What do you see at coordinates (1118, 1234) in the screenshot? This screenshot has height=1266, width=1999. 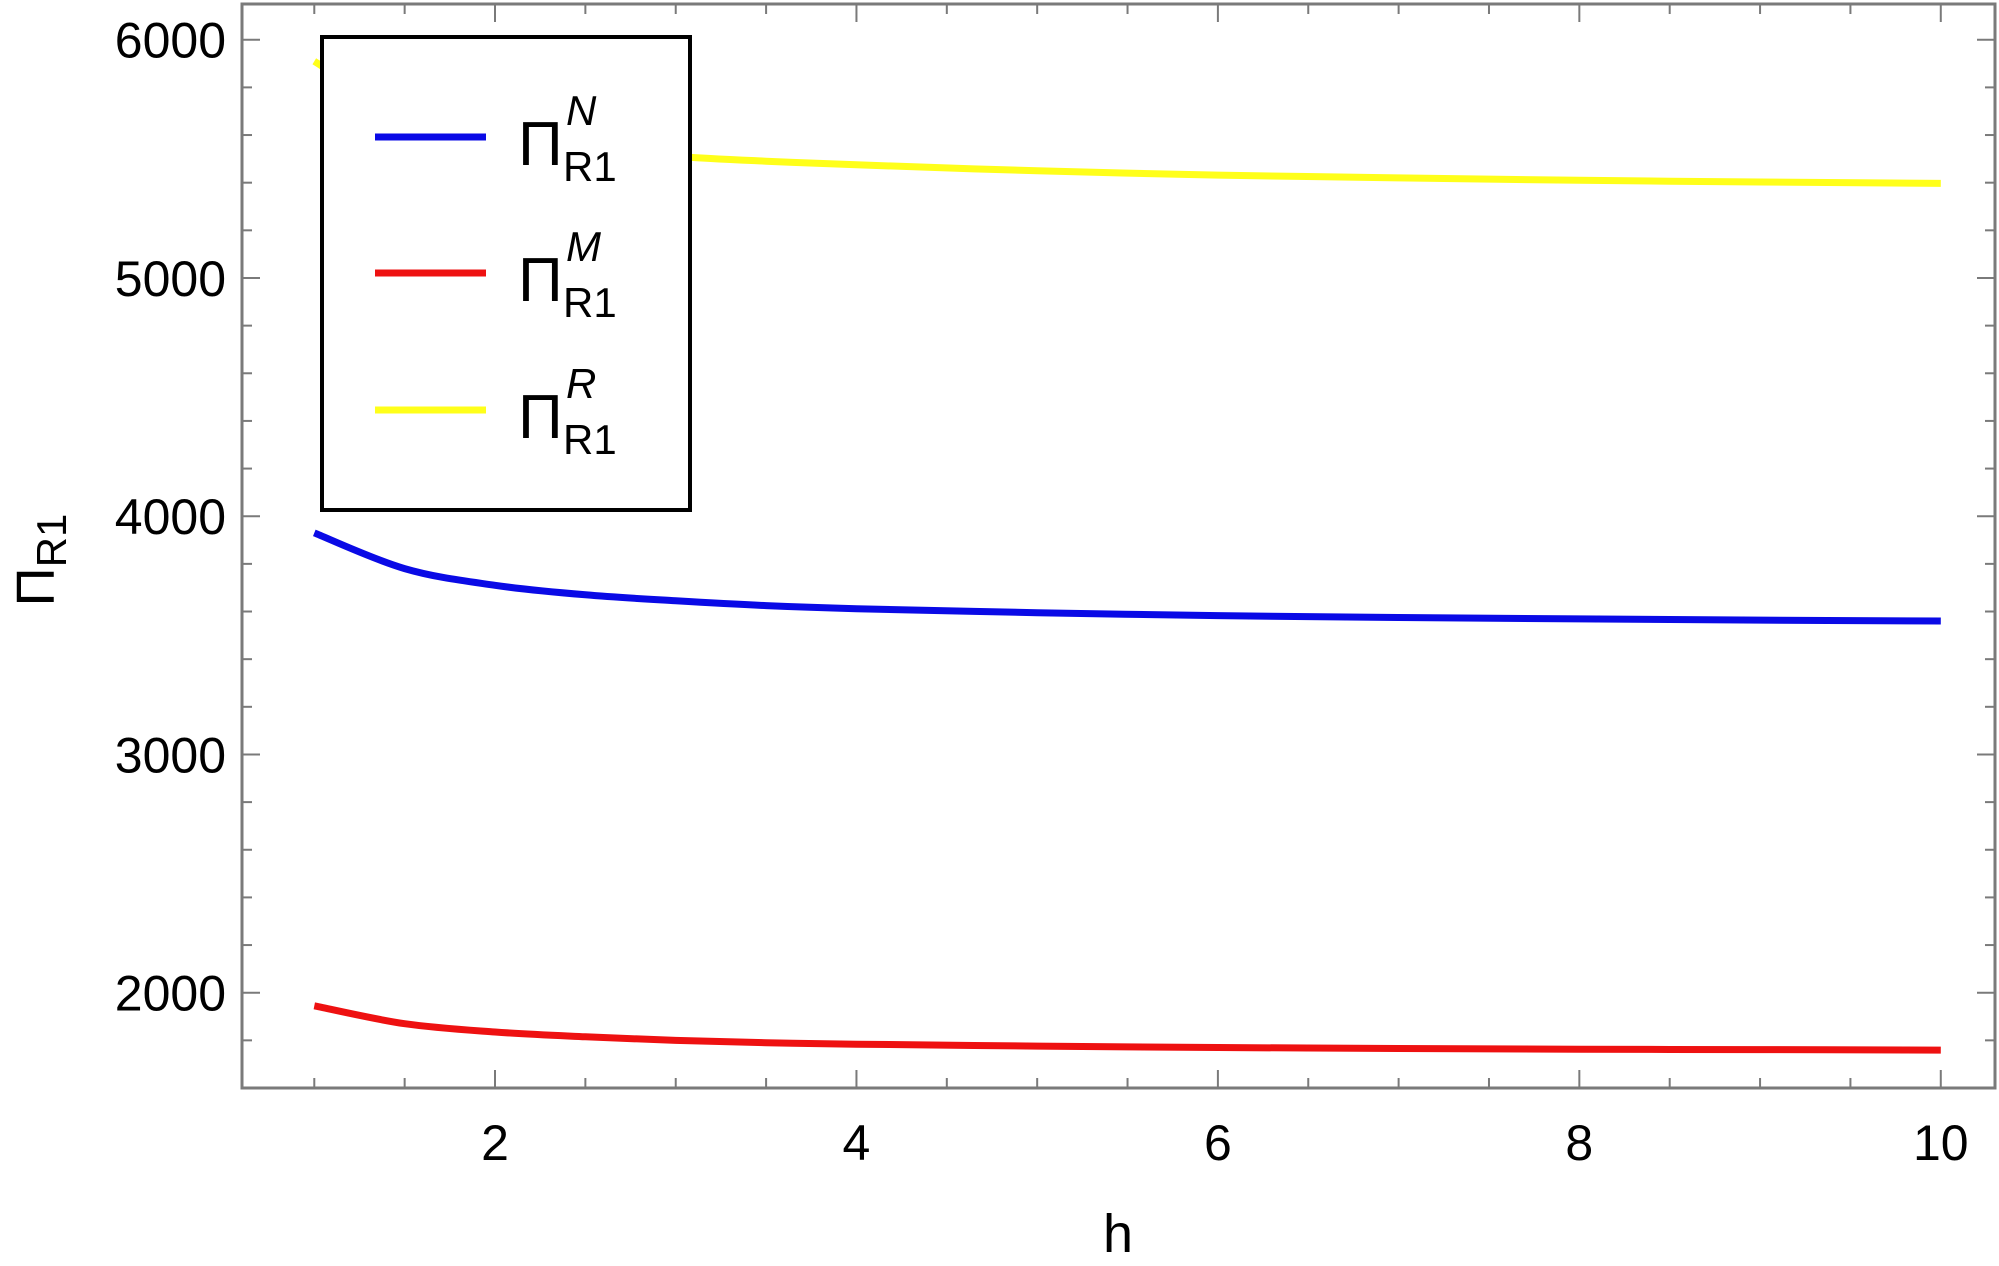 I see `x-axis-title: h` at bounding box center [1118, 1234].